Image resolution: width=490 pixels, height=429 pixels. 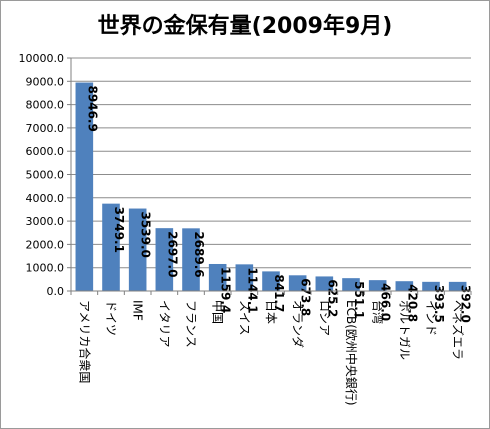 I want to click on data-label: 3539.0, so click(x=146, y=235).